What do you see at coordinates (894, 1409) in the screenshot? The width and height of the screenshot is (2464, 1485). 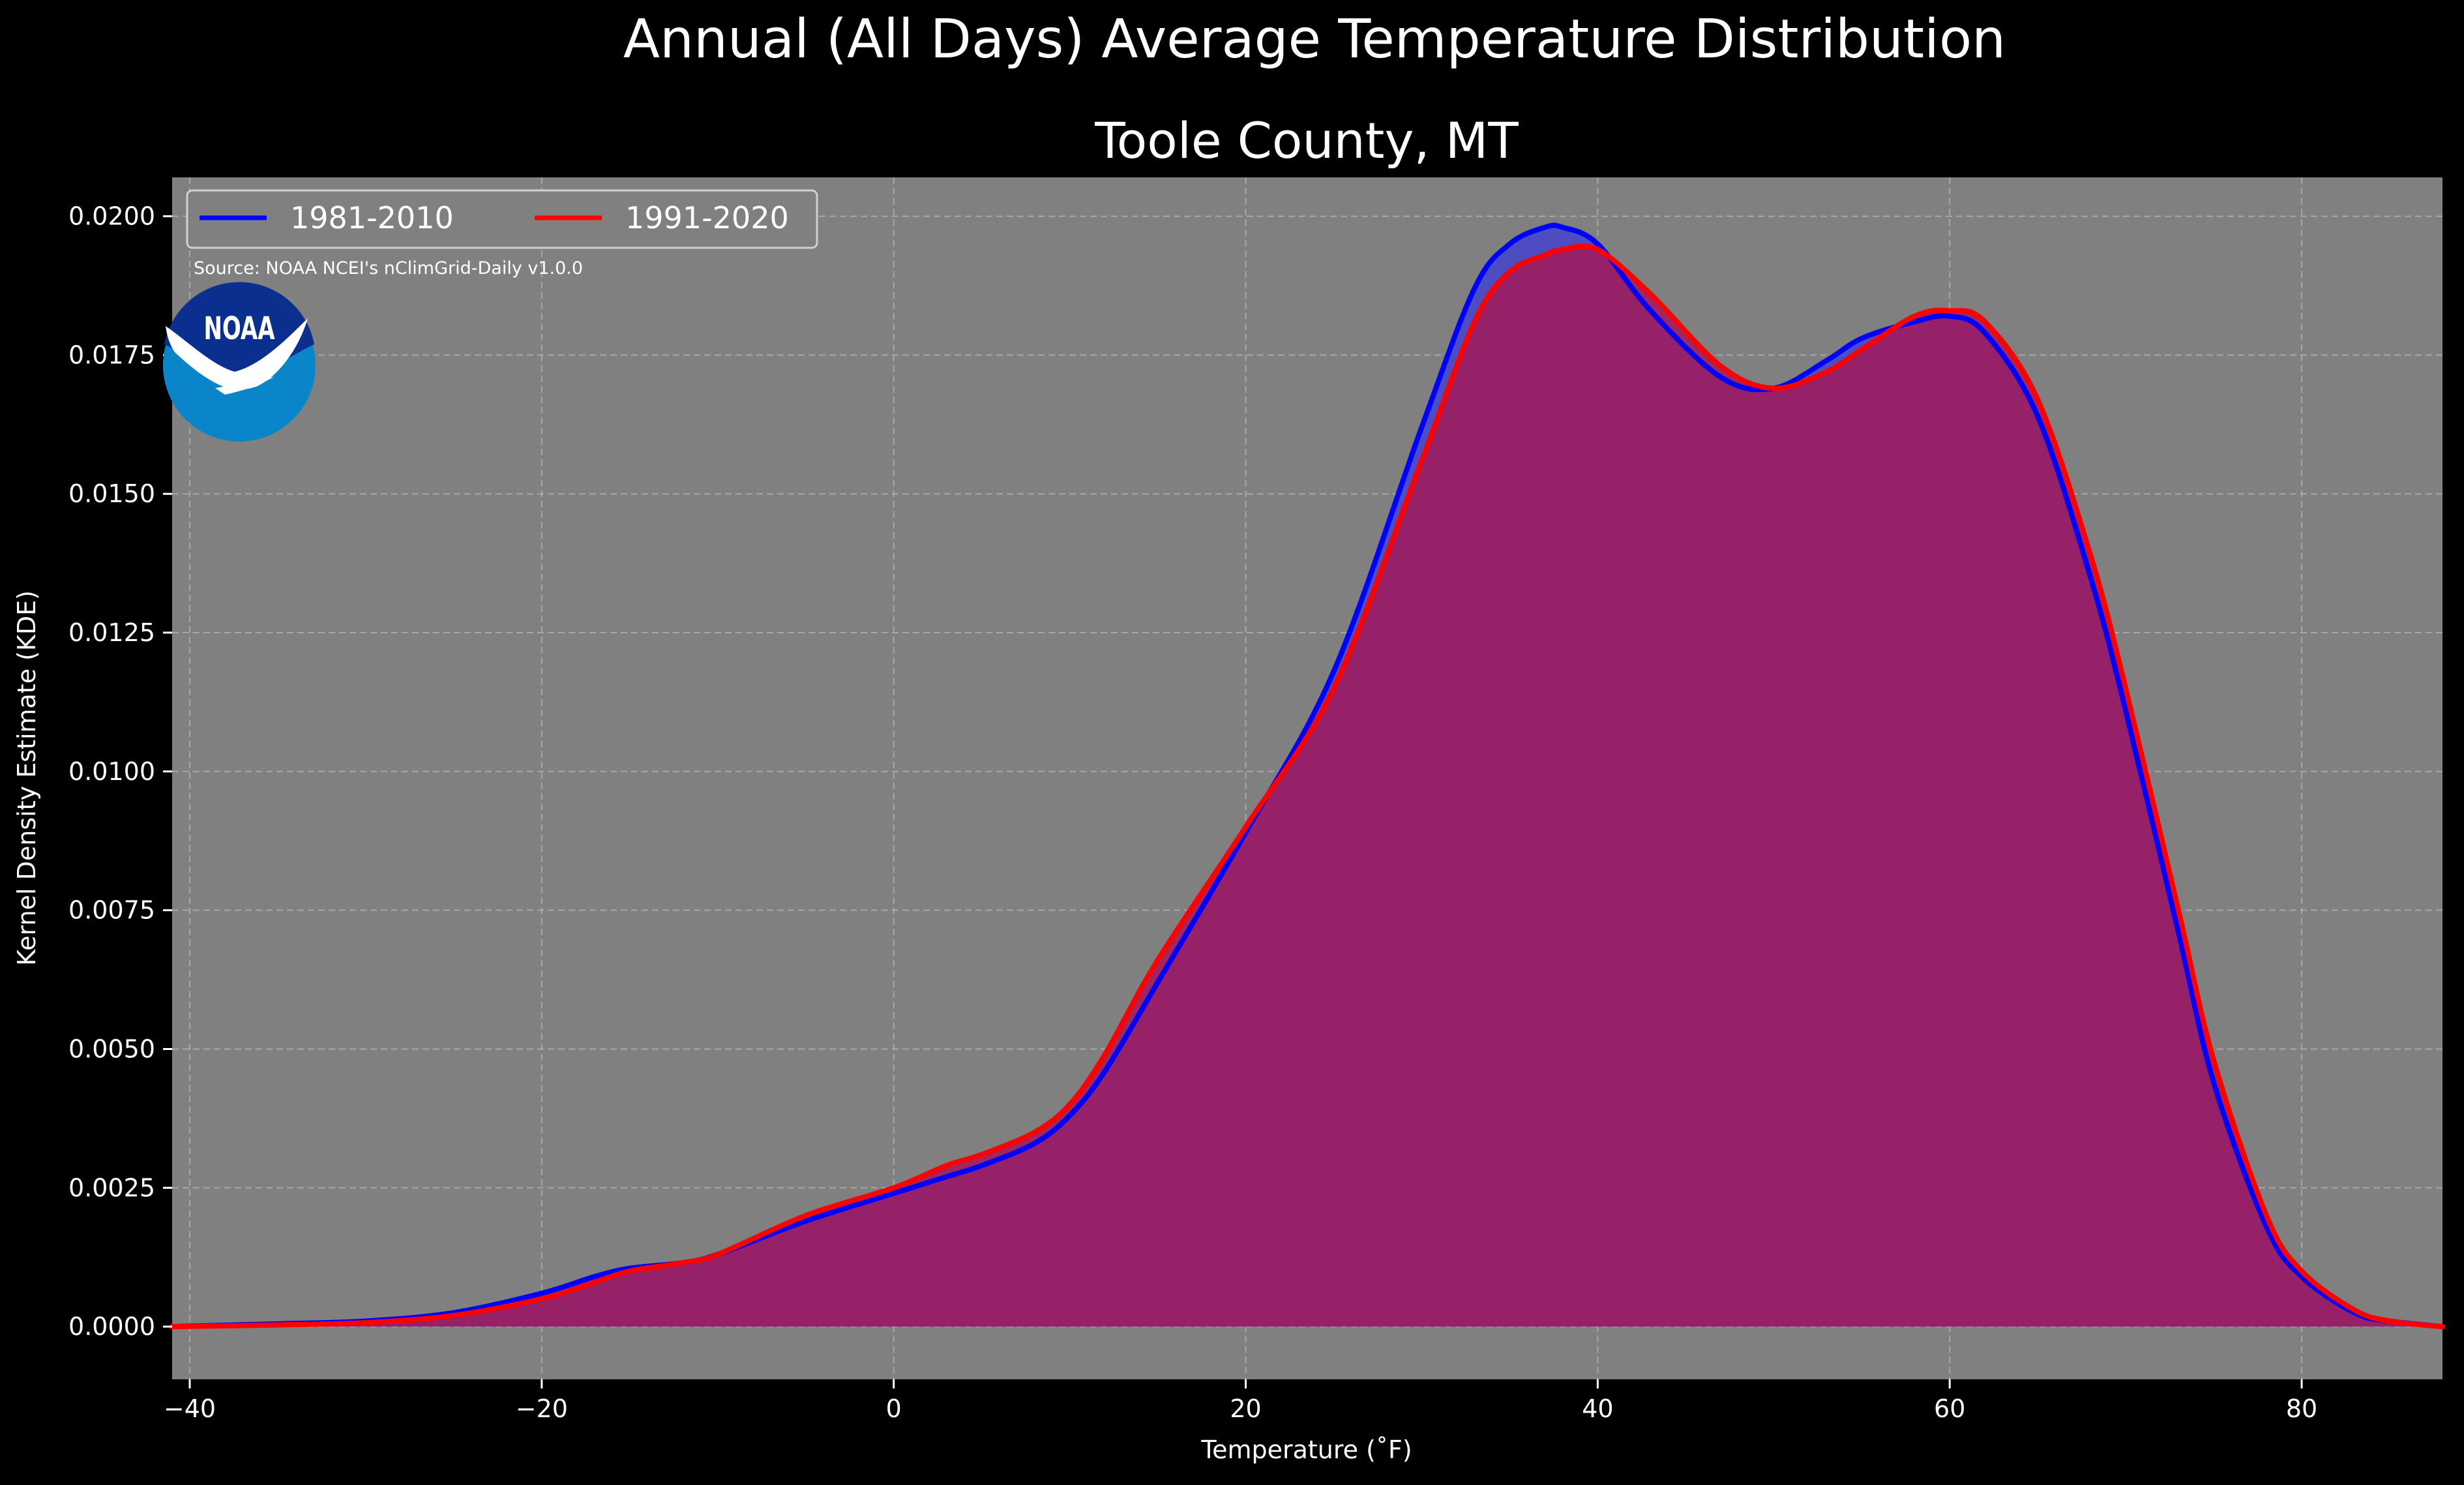 I see `x-tick-label: 0` at bounding box center [894, 1409].